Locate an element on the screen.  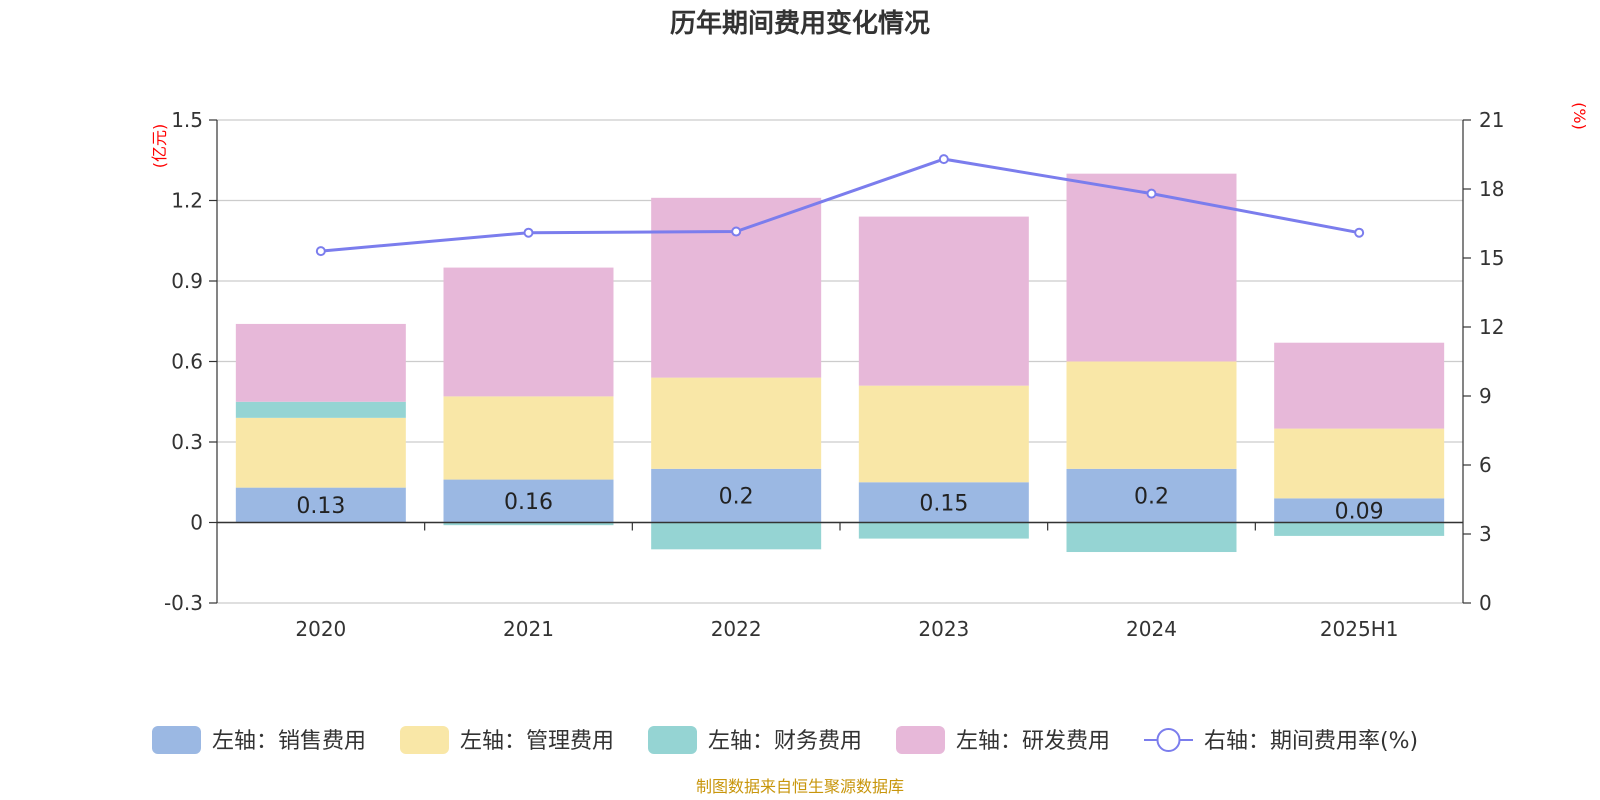
left-tick-label: 0.9 is located at coordinates (187, 281).